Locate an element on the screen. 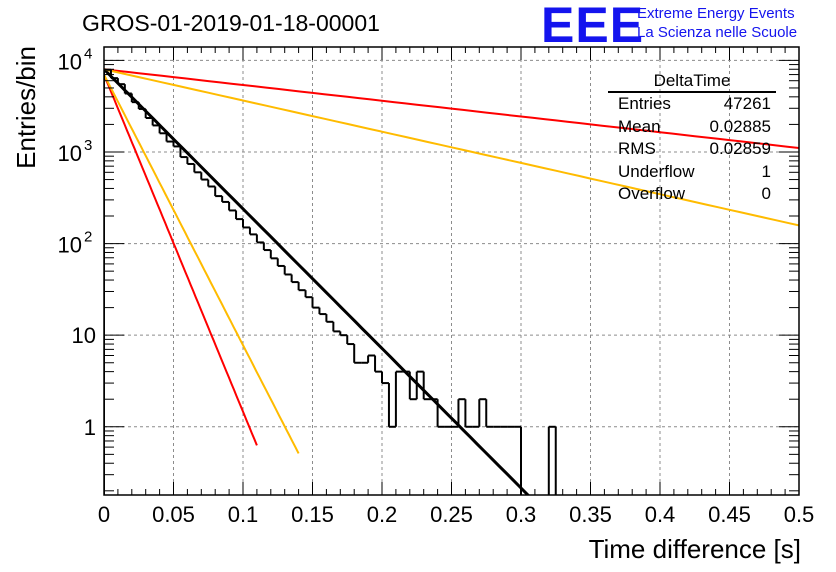  logo-subtitle-2: La Scienza nelle Scuole is located at coordinates (717, 32).